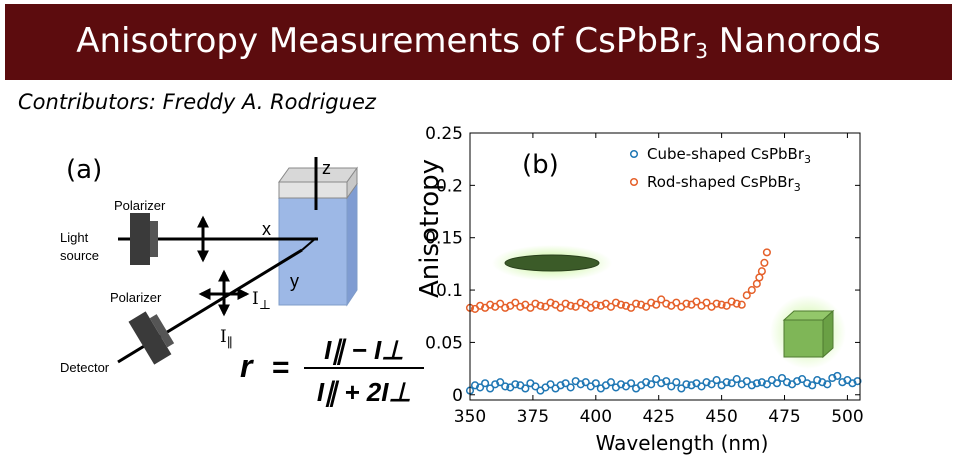 This screenshot has height=465, width=962. I want to click on i-par-label: I∥, so click(226, 339).